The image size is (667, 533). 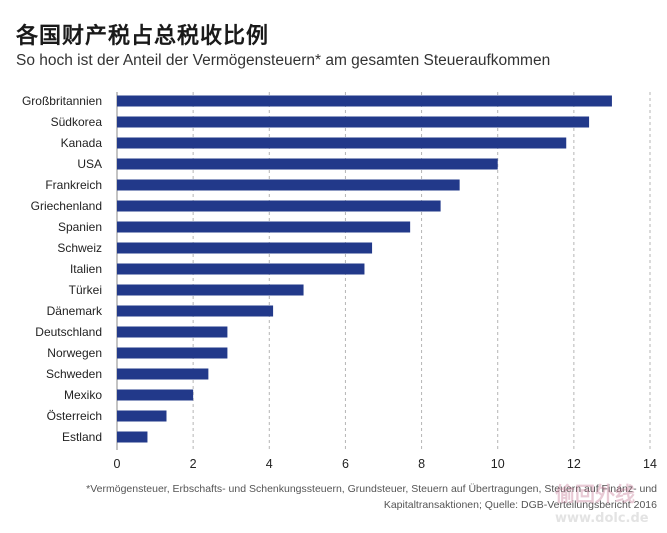 I want to click on chart-title: 各国财产税占总税收比例, so click(x=143, y=36).